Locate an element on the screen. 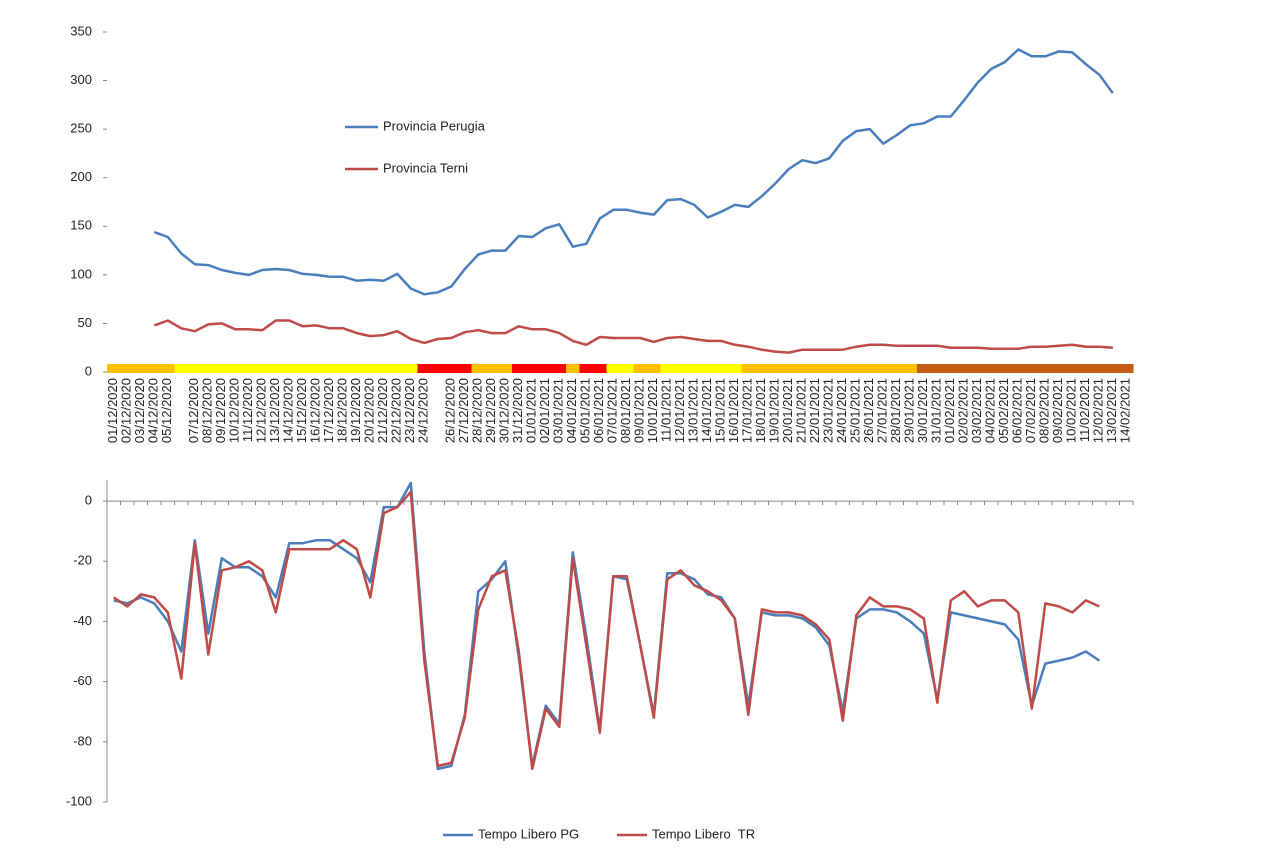 The height and width of the screenshot is (857, 1282). x-tick-label: 29/12/2020 is located at coordinates (490, 410).